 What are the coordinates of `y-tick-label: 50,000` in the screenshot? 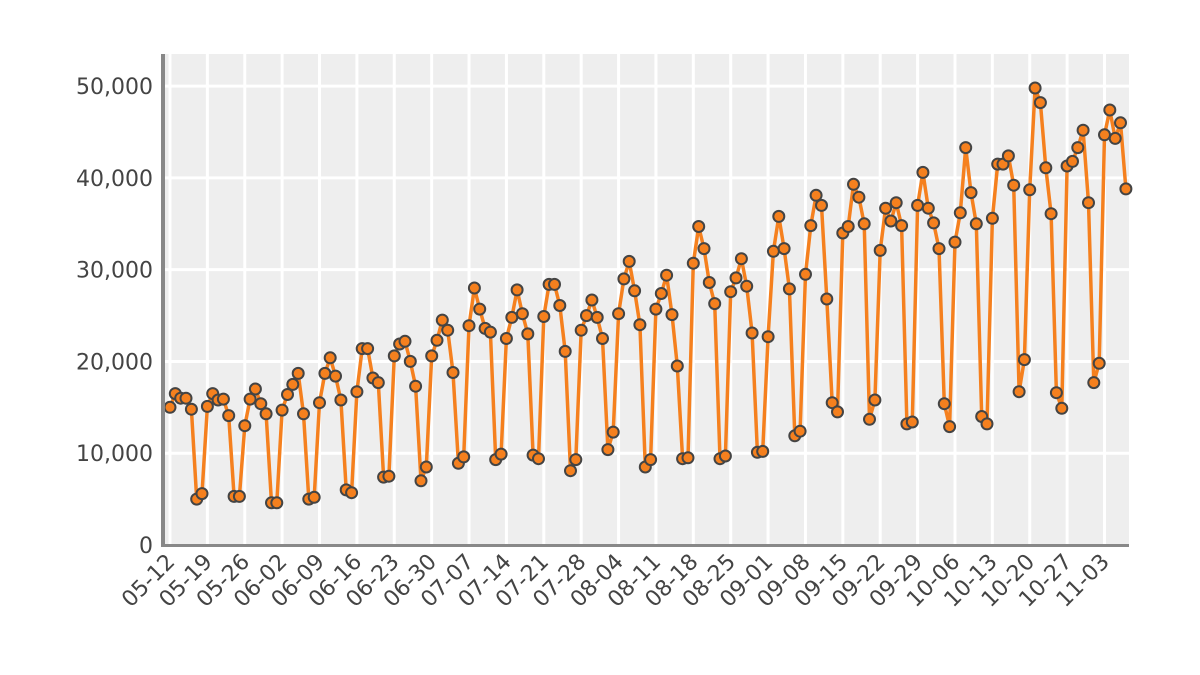 It's located at (114, 87).